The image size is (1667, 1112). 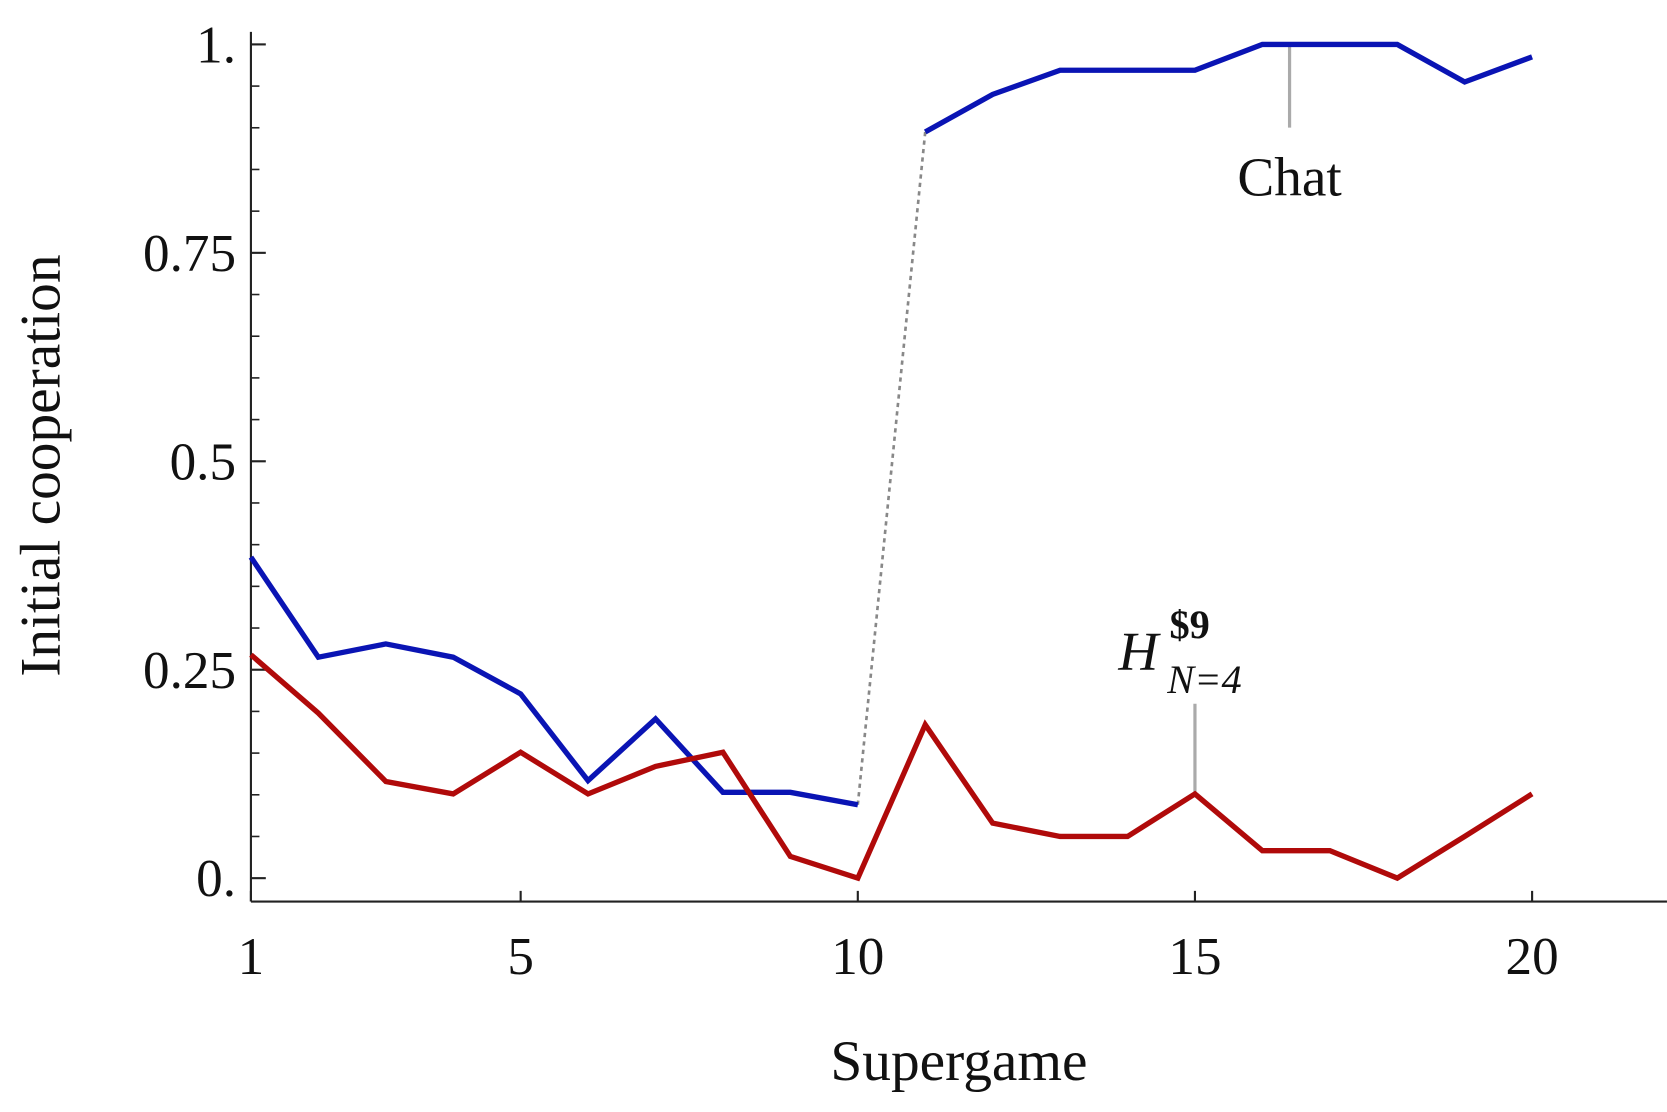 I want to click on annotation-superscript: $9, so click(x=1189, y=624).